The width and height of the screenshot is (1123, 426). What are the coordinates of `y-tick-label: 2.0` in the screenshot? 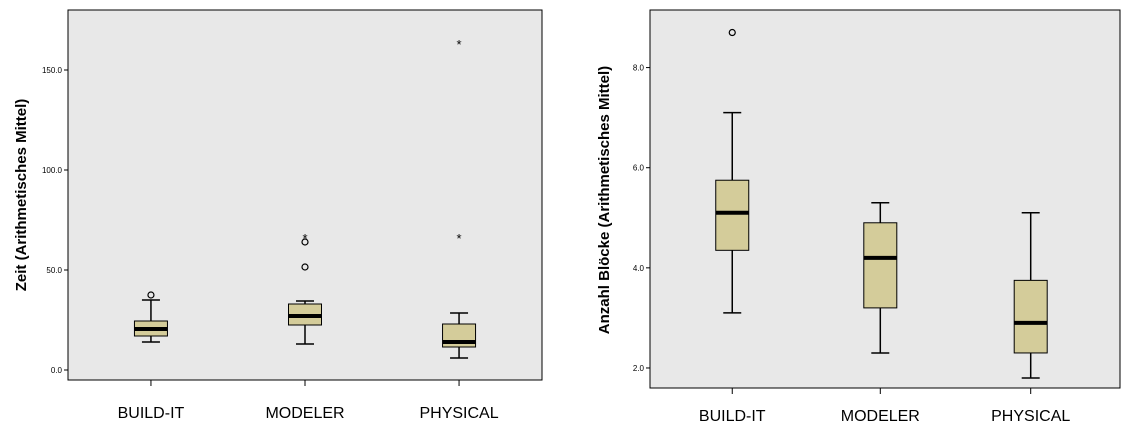 It's located at (639, 368).